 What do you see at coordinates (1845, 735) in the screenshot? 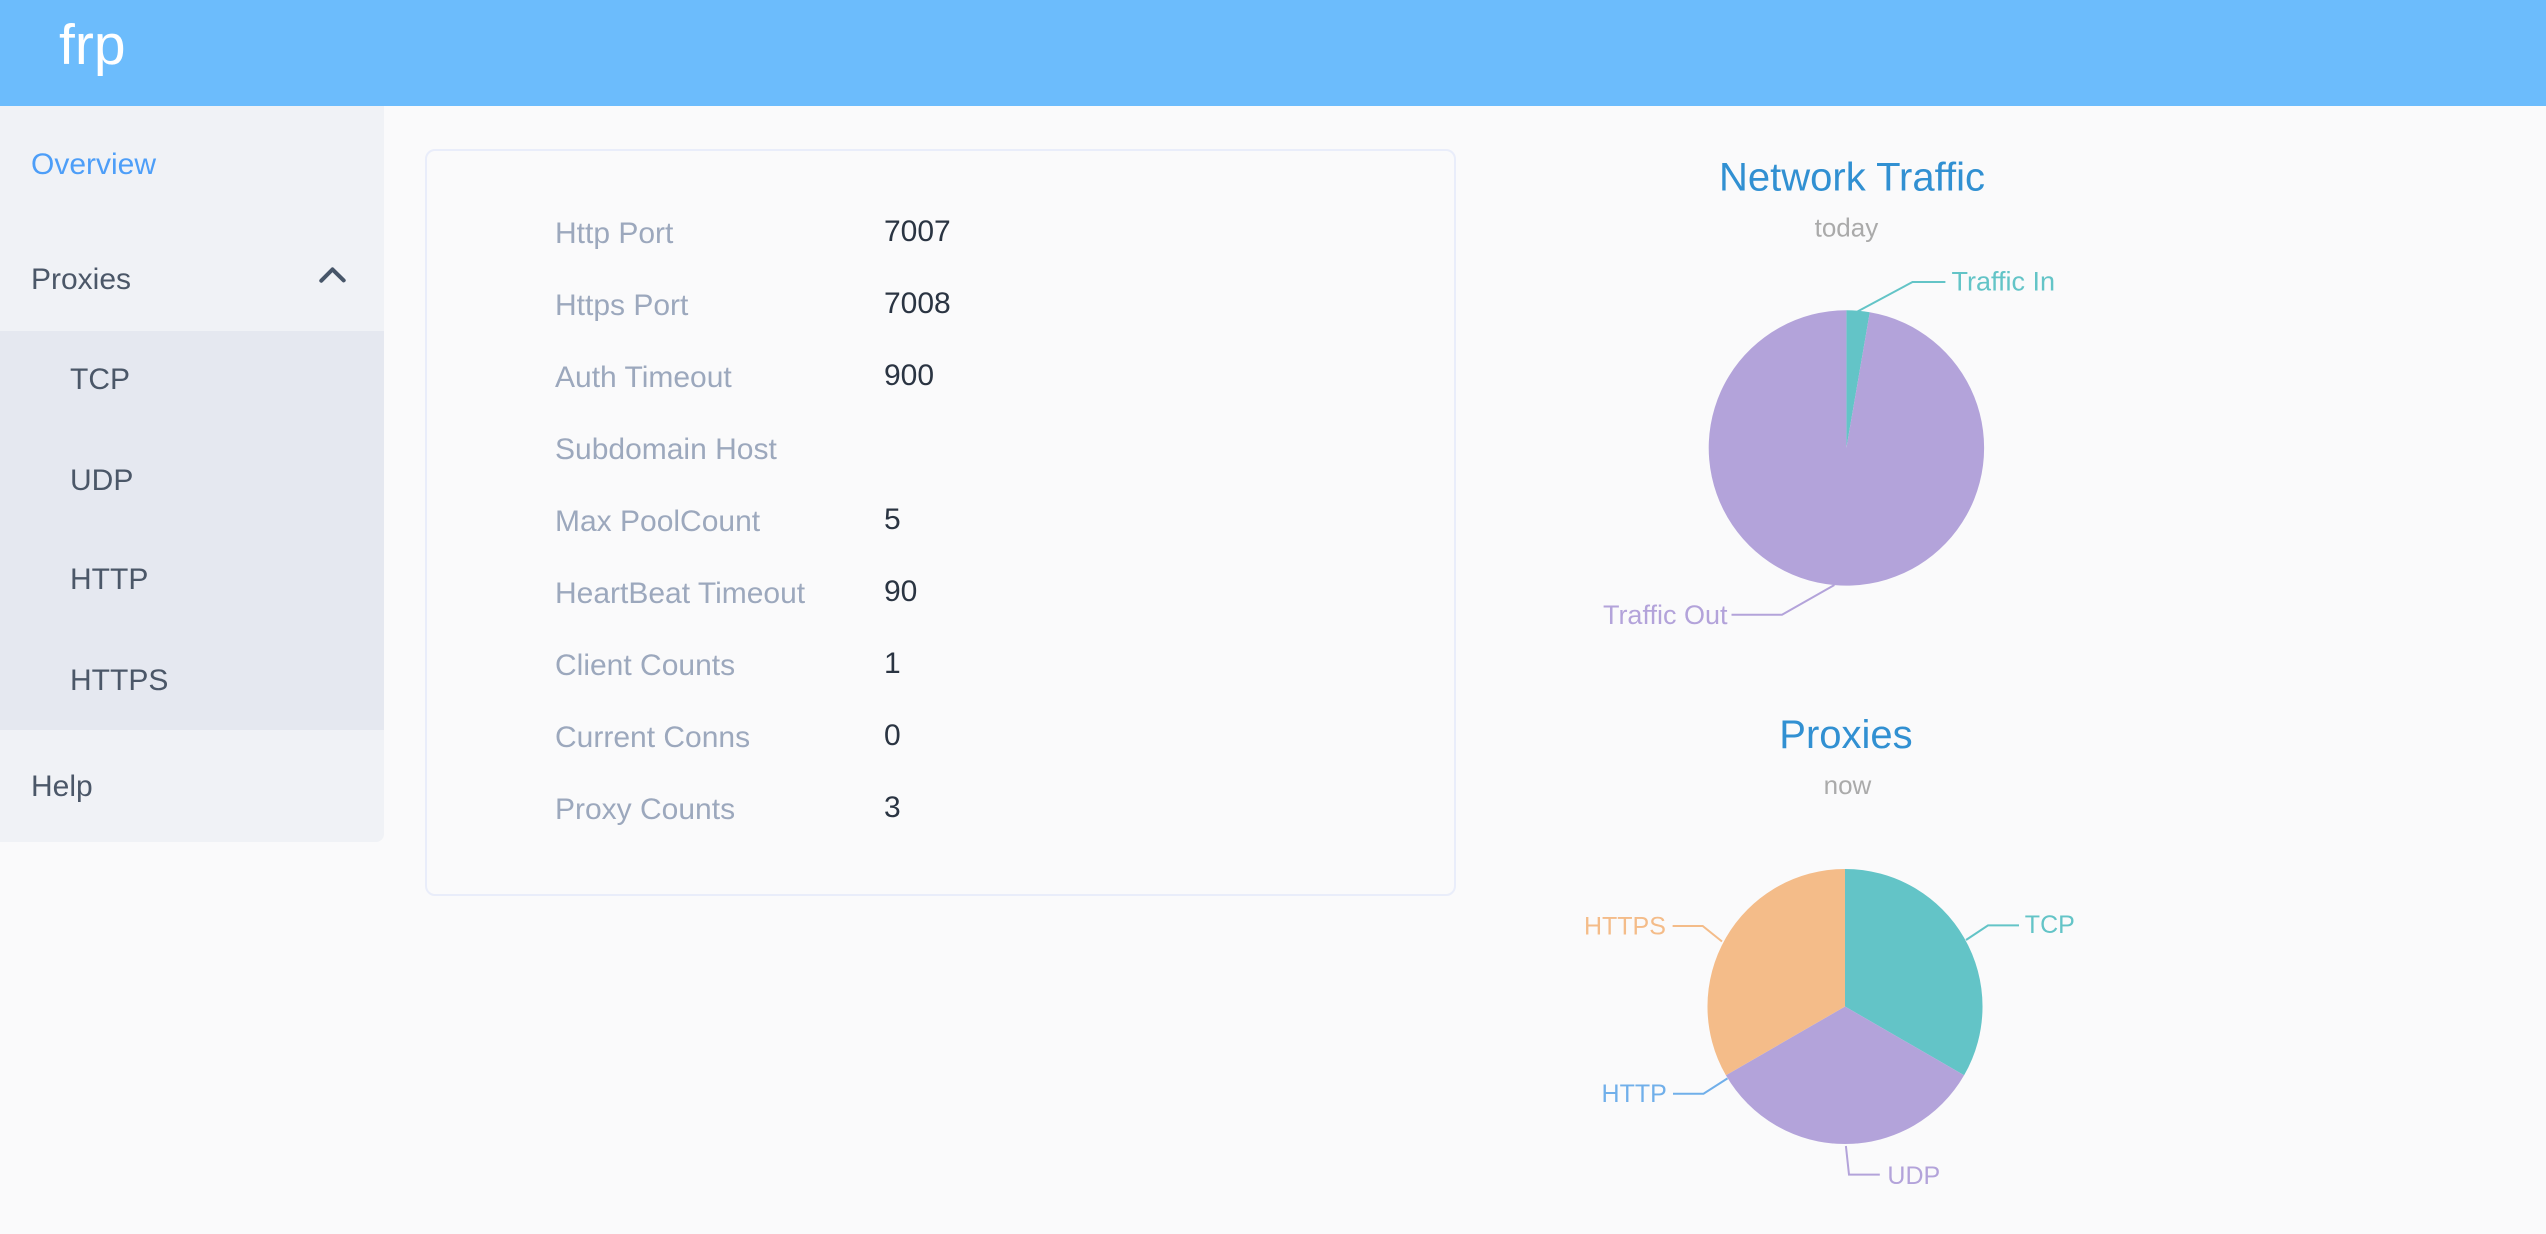
I see `svg-text: Proxies` at bounding box center [1845, 735].